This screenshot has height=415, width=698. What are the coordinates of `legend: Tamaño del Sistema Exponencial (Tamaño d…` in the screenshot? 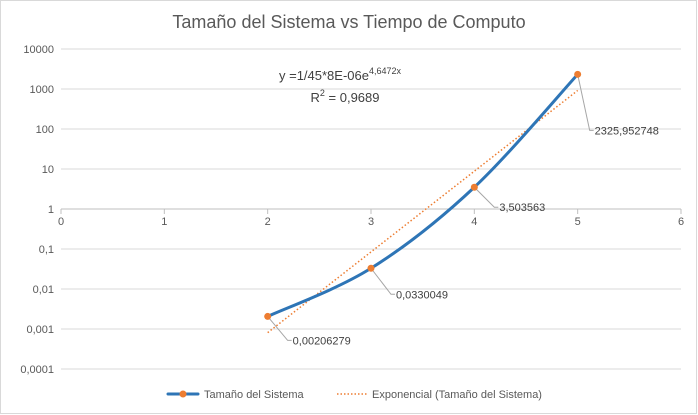 It's located at (354, 395).